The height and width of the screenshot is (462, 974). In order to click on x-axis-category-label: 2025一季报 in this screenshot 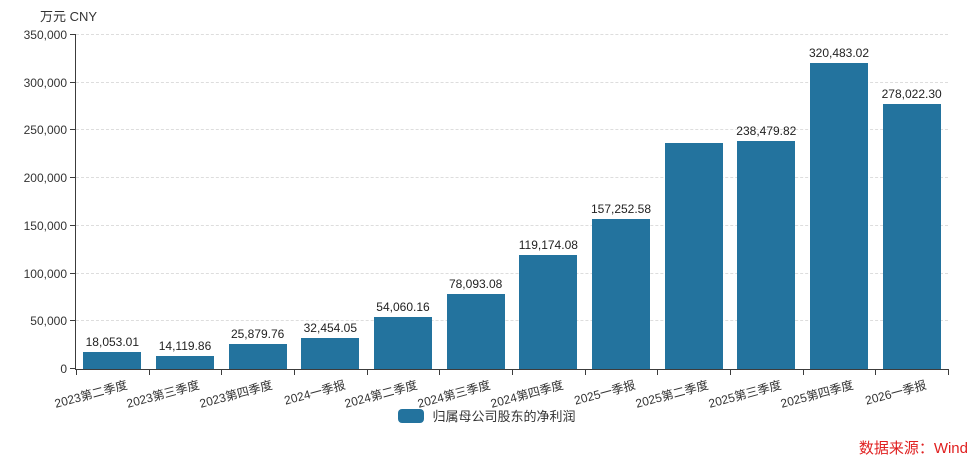, I will do `click(605, 392)`.